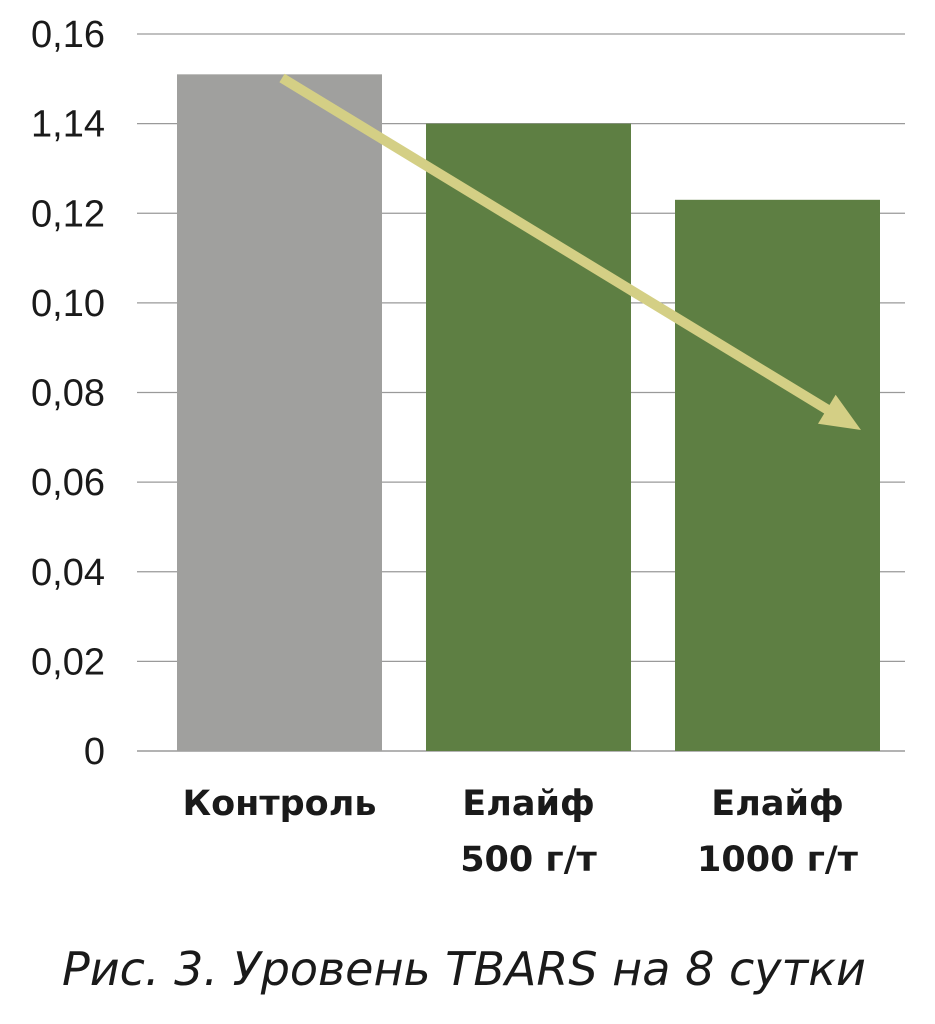  Describe the element at coordinates (68, 304) in the screenshot. I see `y-tick-label: 0,10` at that location.